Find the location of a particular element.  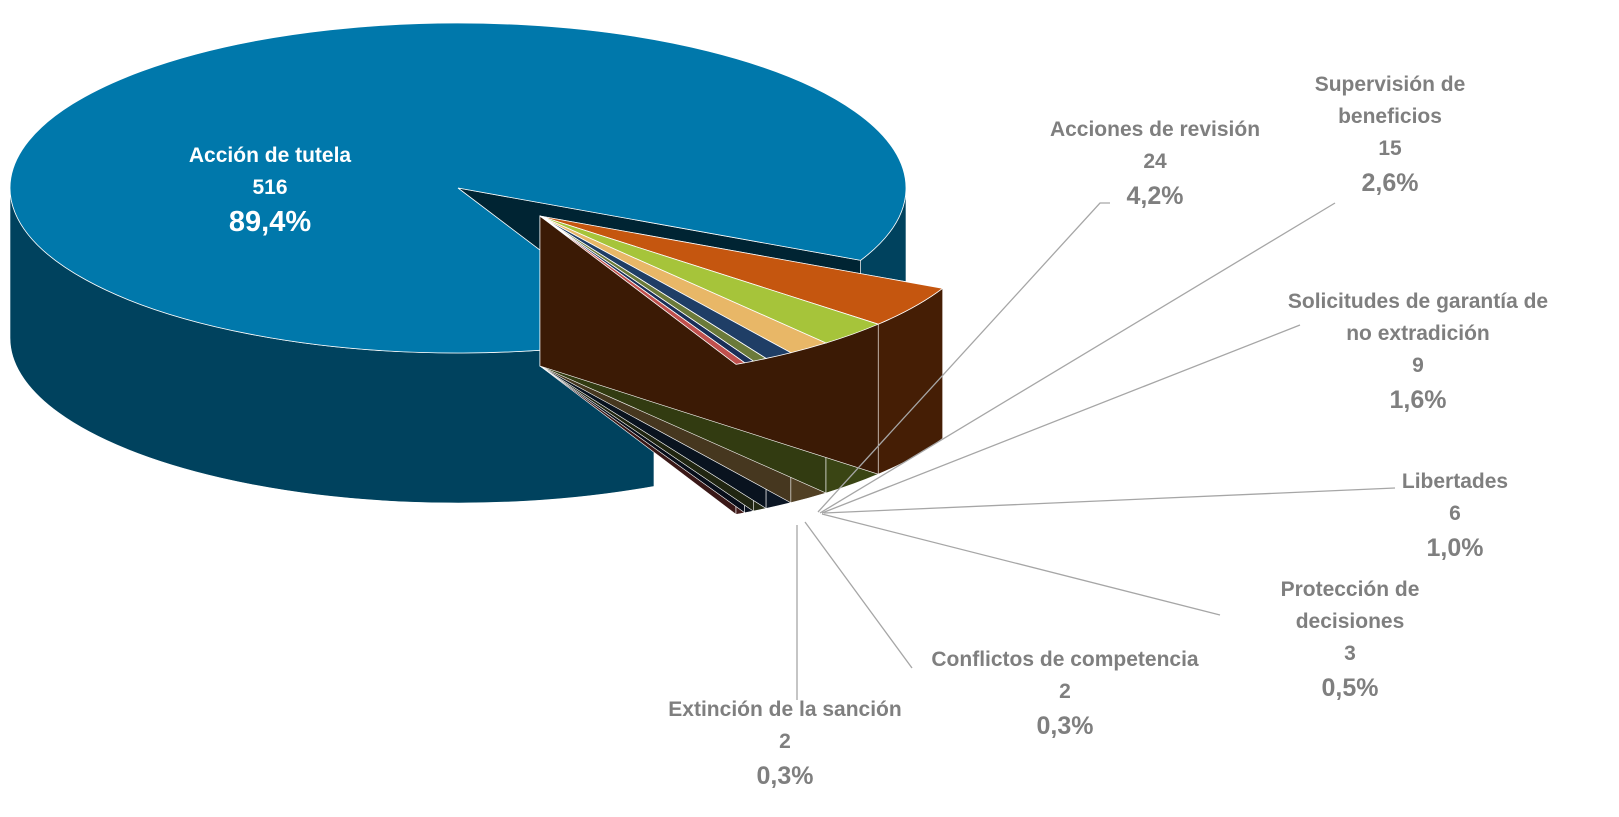

value-label: 9 is located at coordinates (1418, 365).